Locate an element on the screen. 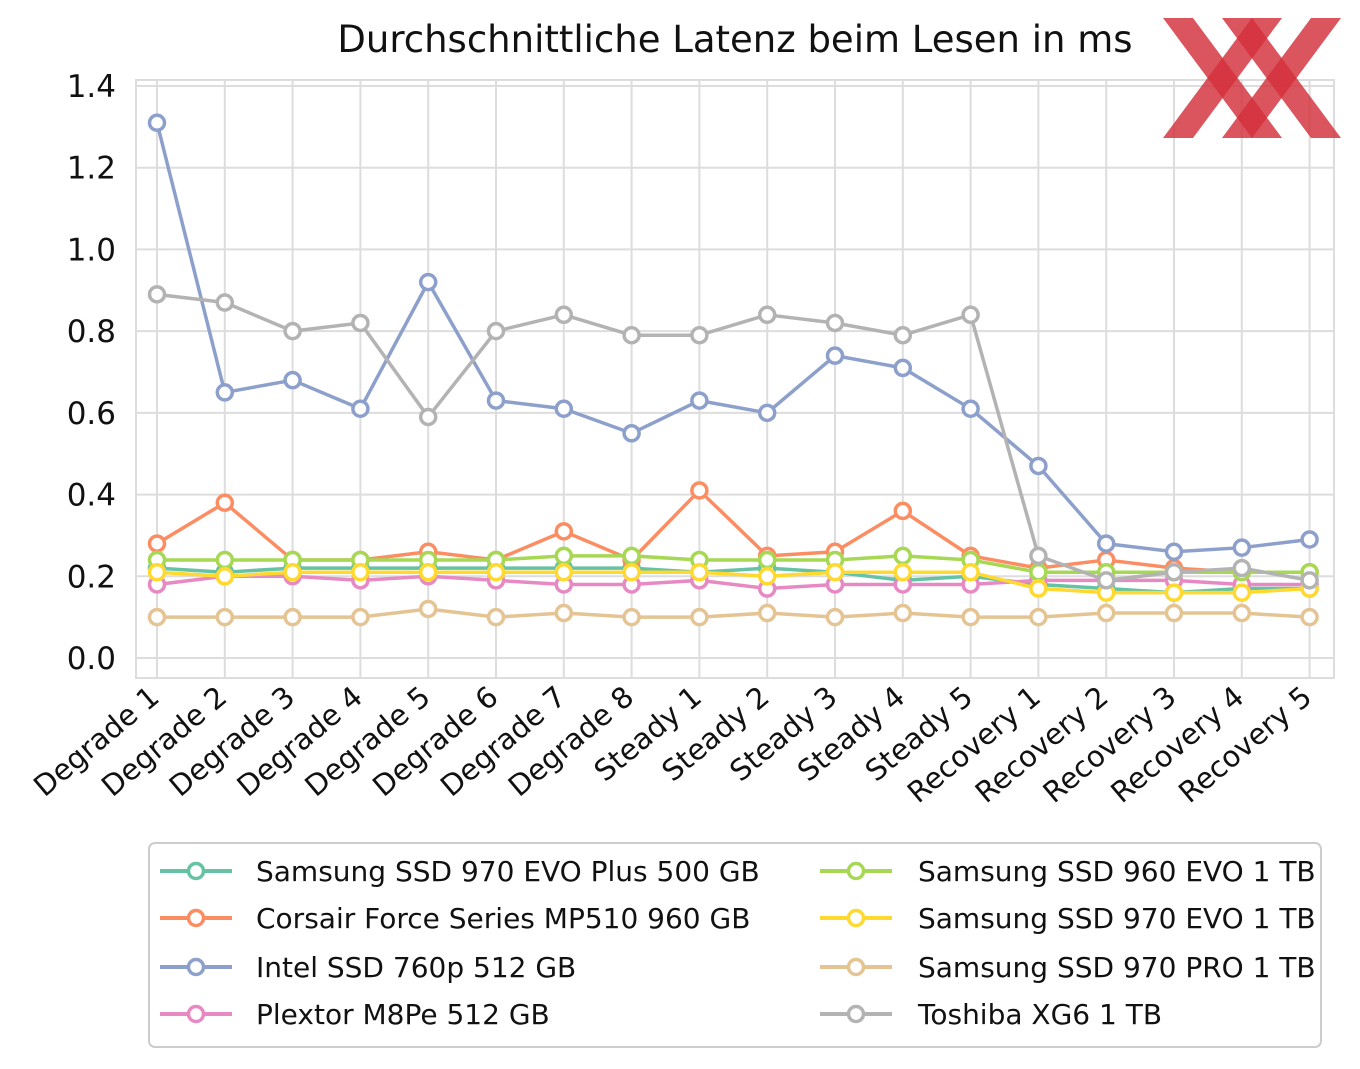 The width and height of the screenshot is (1360, 1069). y-axis: 0.0 0.2 0.4 0.6 0.8 1.0 1.2 1.4 is located at coordinates (91, 373).